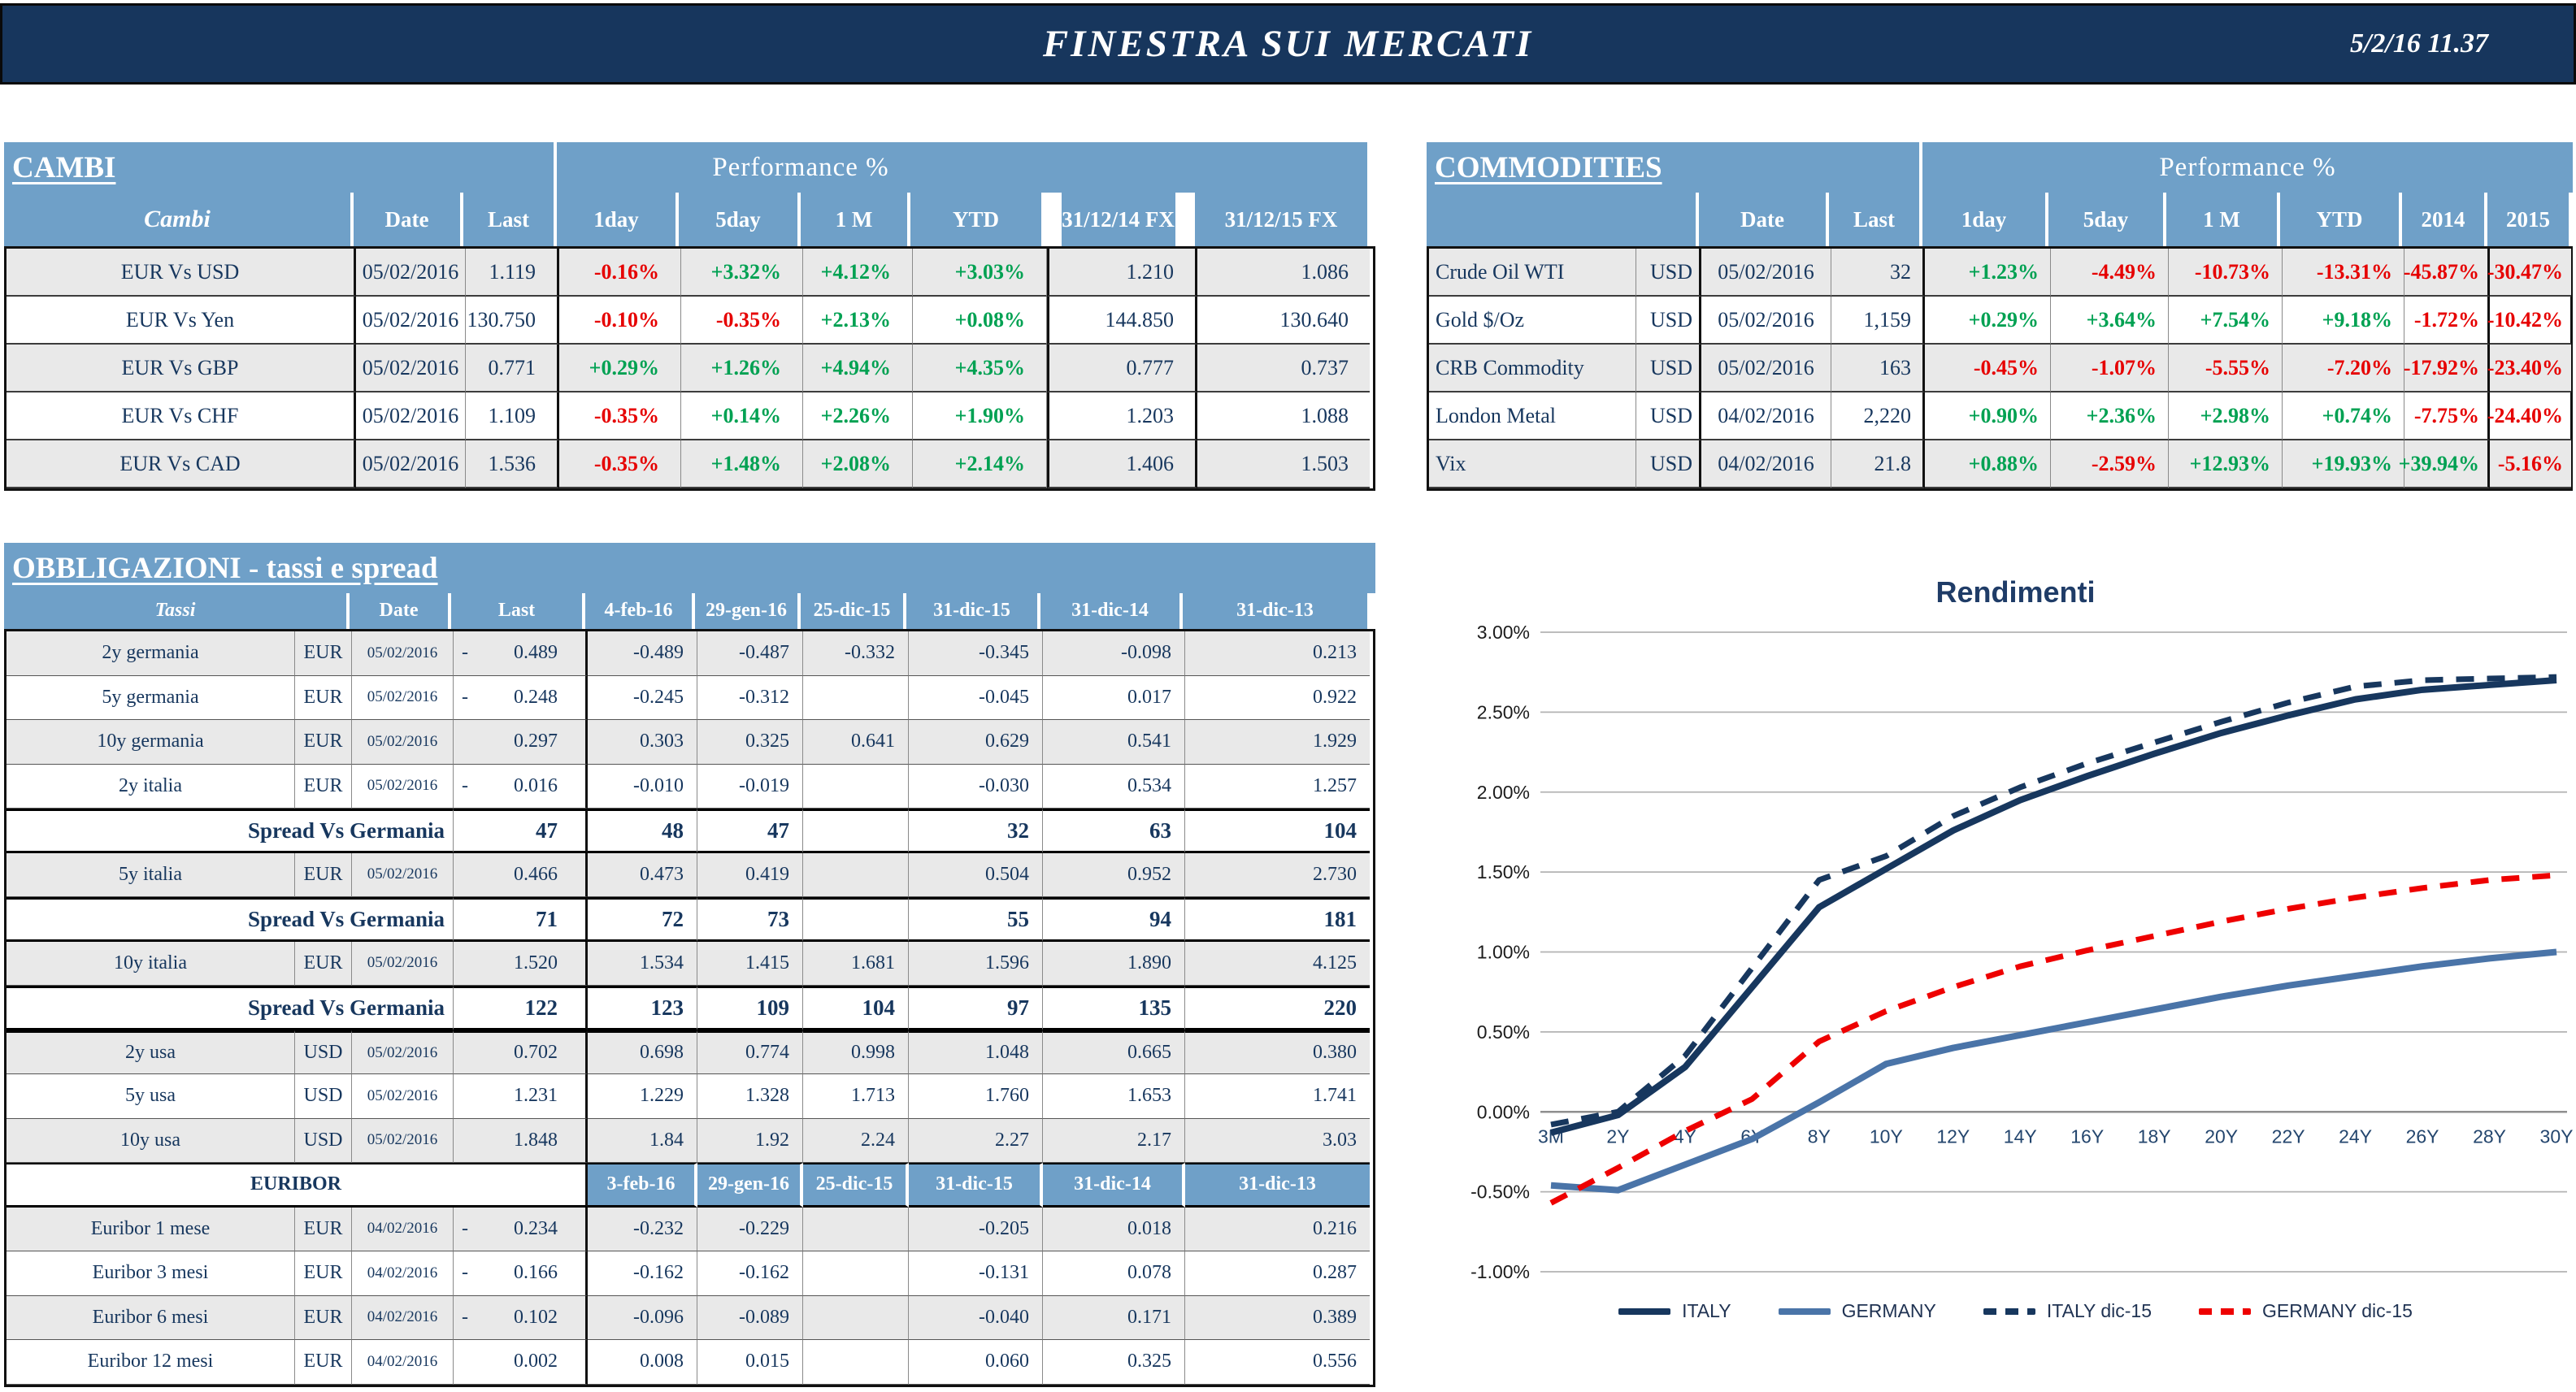 This screenshot has width=2576, height=1392. I want to click on cell-v1: -0.312, so click(750, 697).